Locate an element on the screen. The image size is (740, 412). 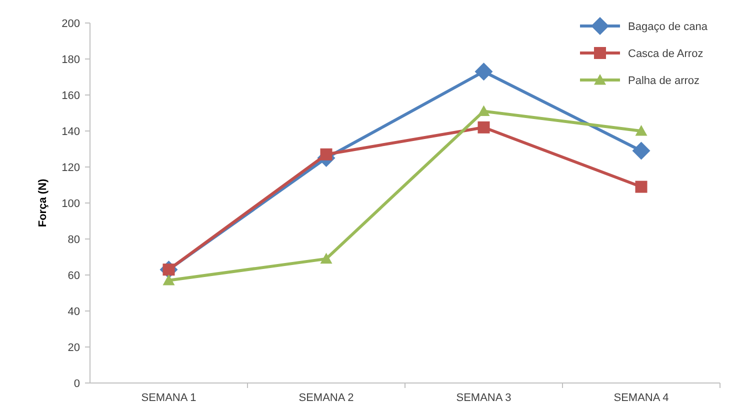
y-tick-label: 120 is located at coordinates (71, 168).